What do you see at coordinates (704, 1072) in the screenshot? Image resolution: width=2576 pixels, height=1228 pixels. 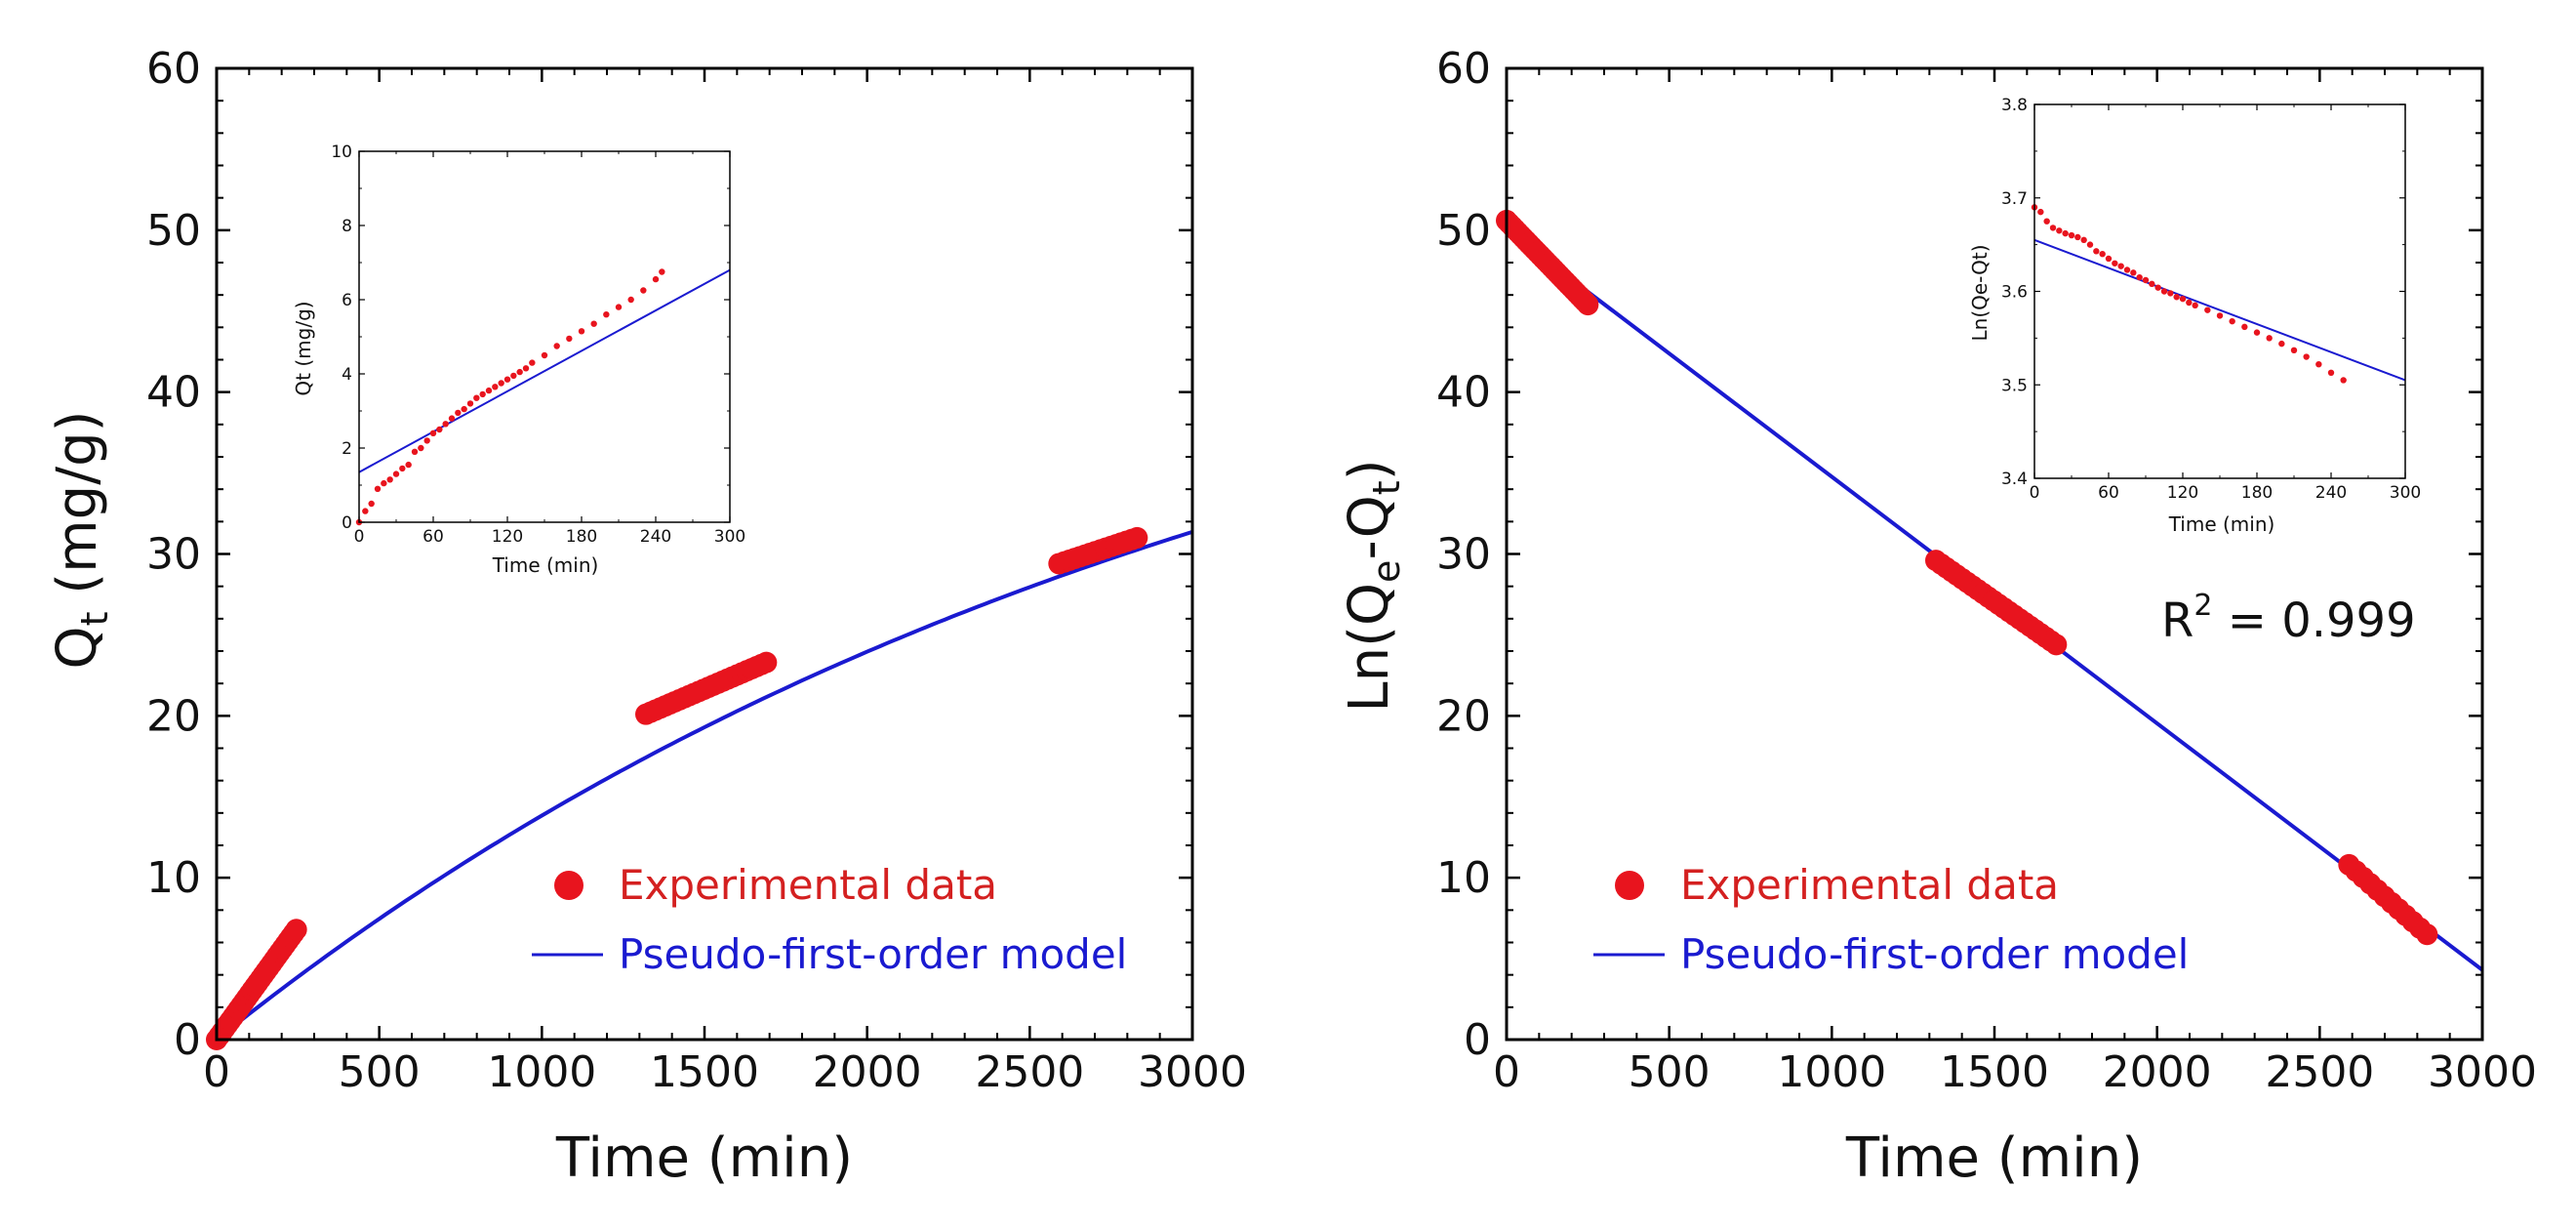 I see `x-tick-label: 1500` at bounding box center [704, 1072].